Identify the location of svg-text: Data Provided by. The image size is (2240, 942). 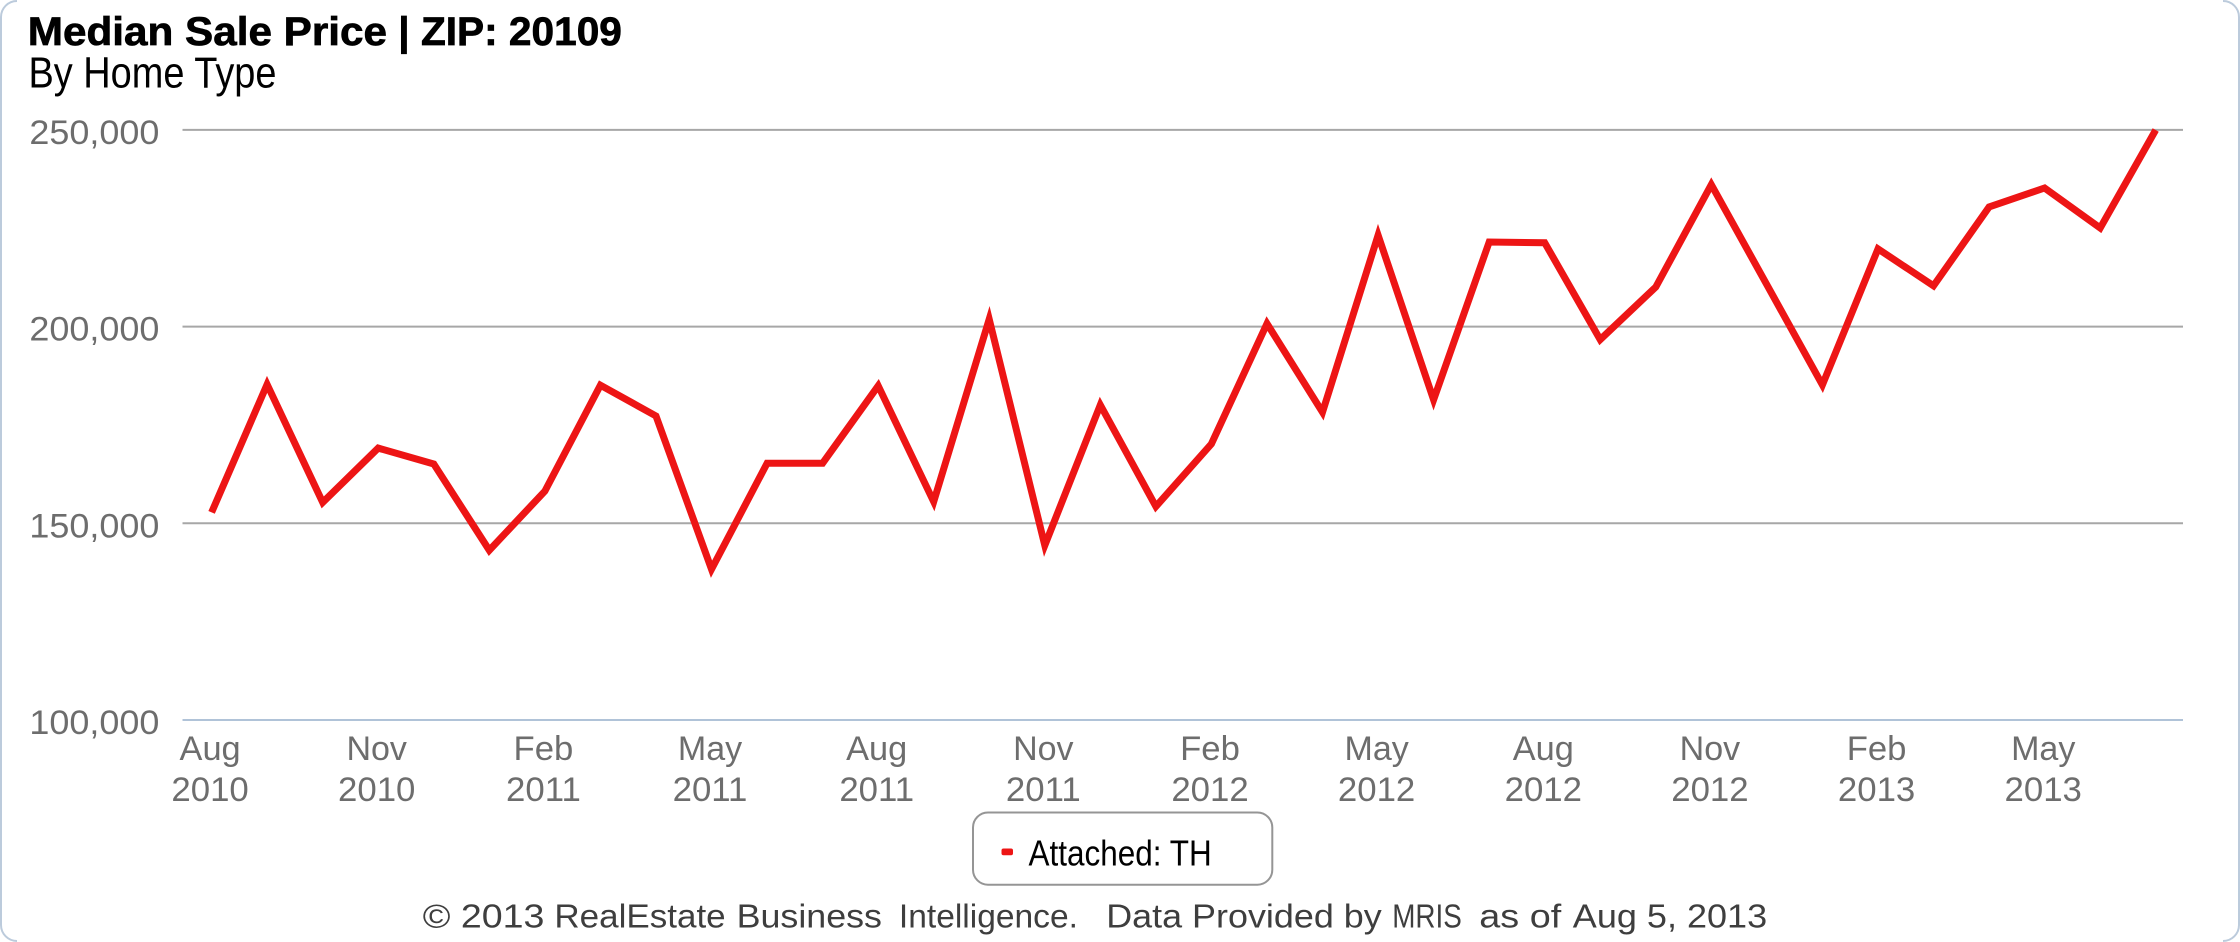
(1244, 917).